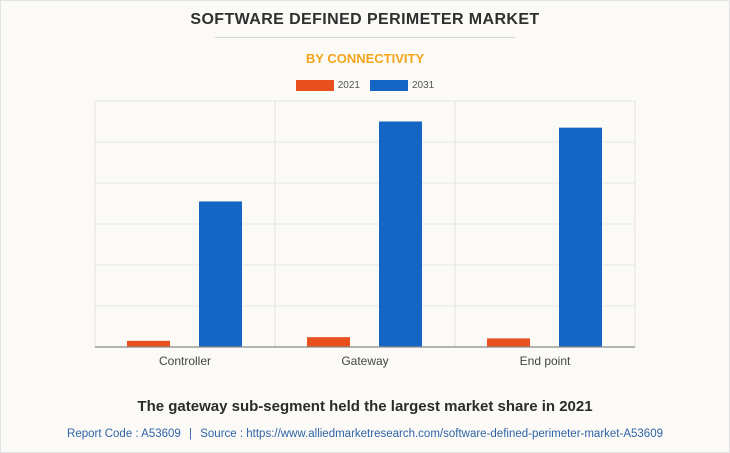  Describe the element at coordinates (365, 85) in the screenshot. I see `chart-legend: 2021 2031` at that location.